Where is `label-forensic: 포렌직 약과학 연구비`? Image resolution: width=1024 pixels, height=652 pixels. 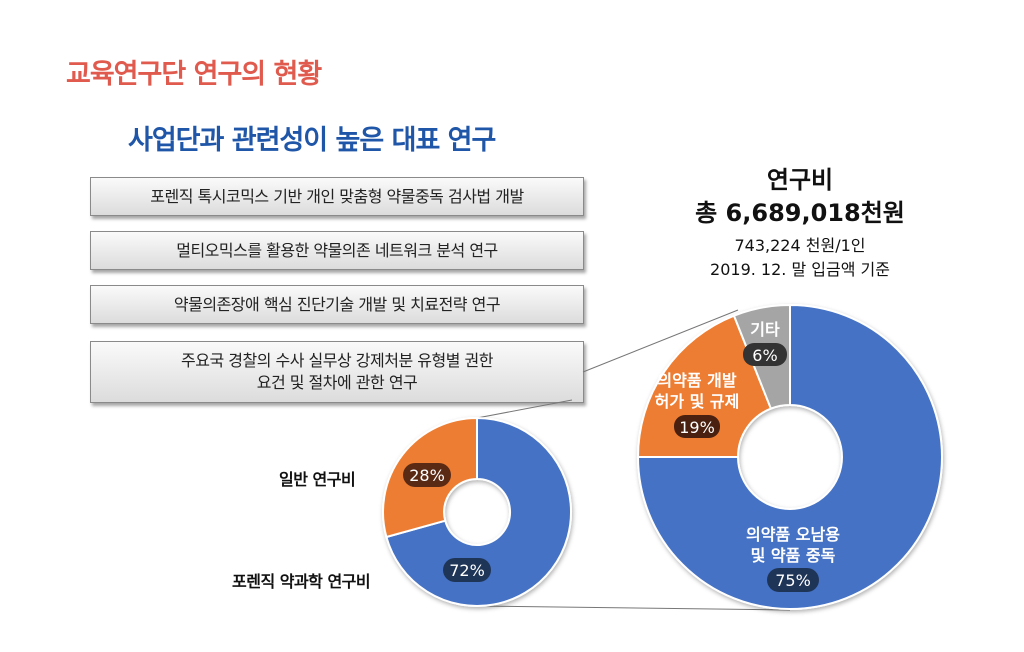 label-forensic: 포렌직 약과학 연구비 is located at coordinates (301, 581).